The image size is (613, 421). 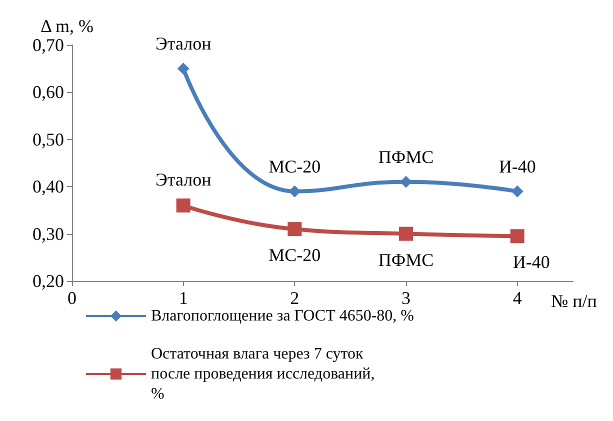 I want to click on x-tick-label: 0, so click(x=72, y=298).